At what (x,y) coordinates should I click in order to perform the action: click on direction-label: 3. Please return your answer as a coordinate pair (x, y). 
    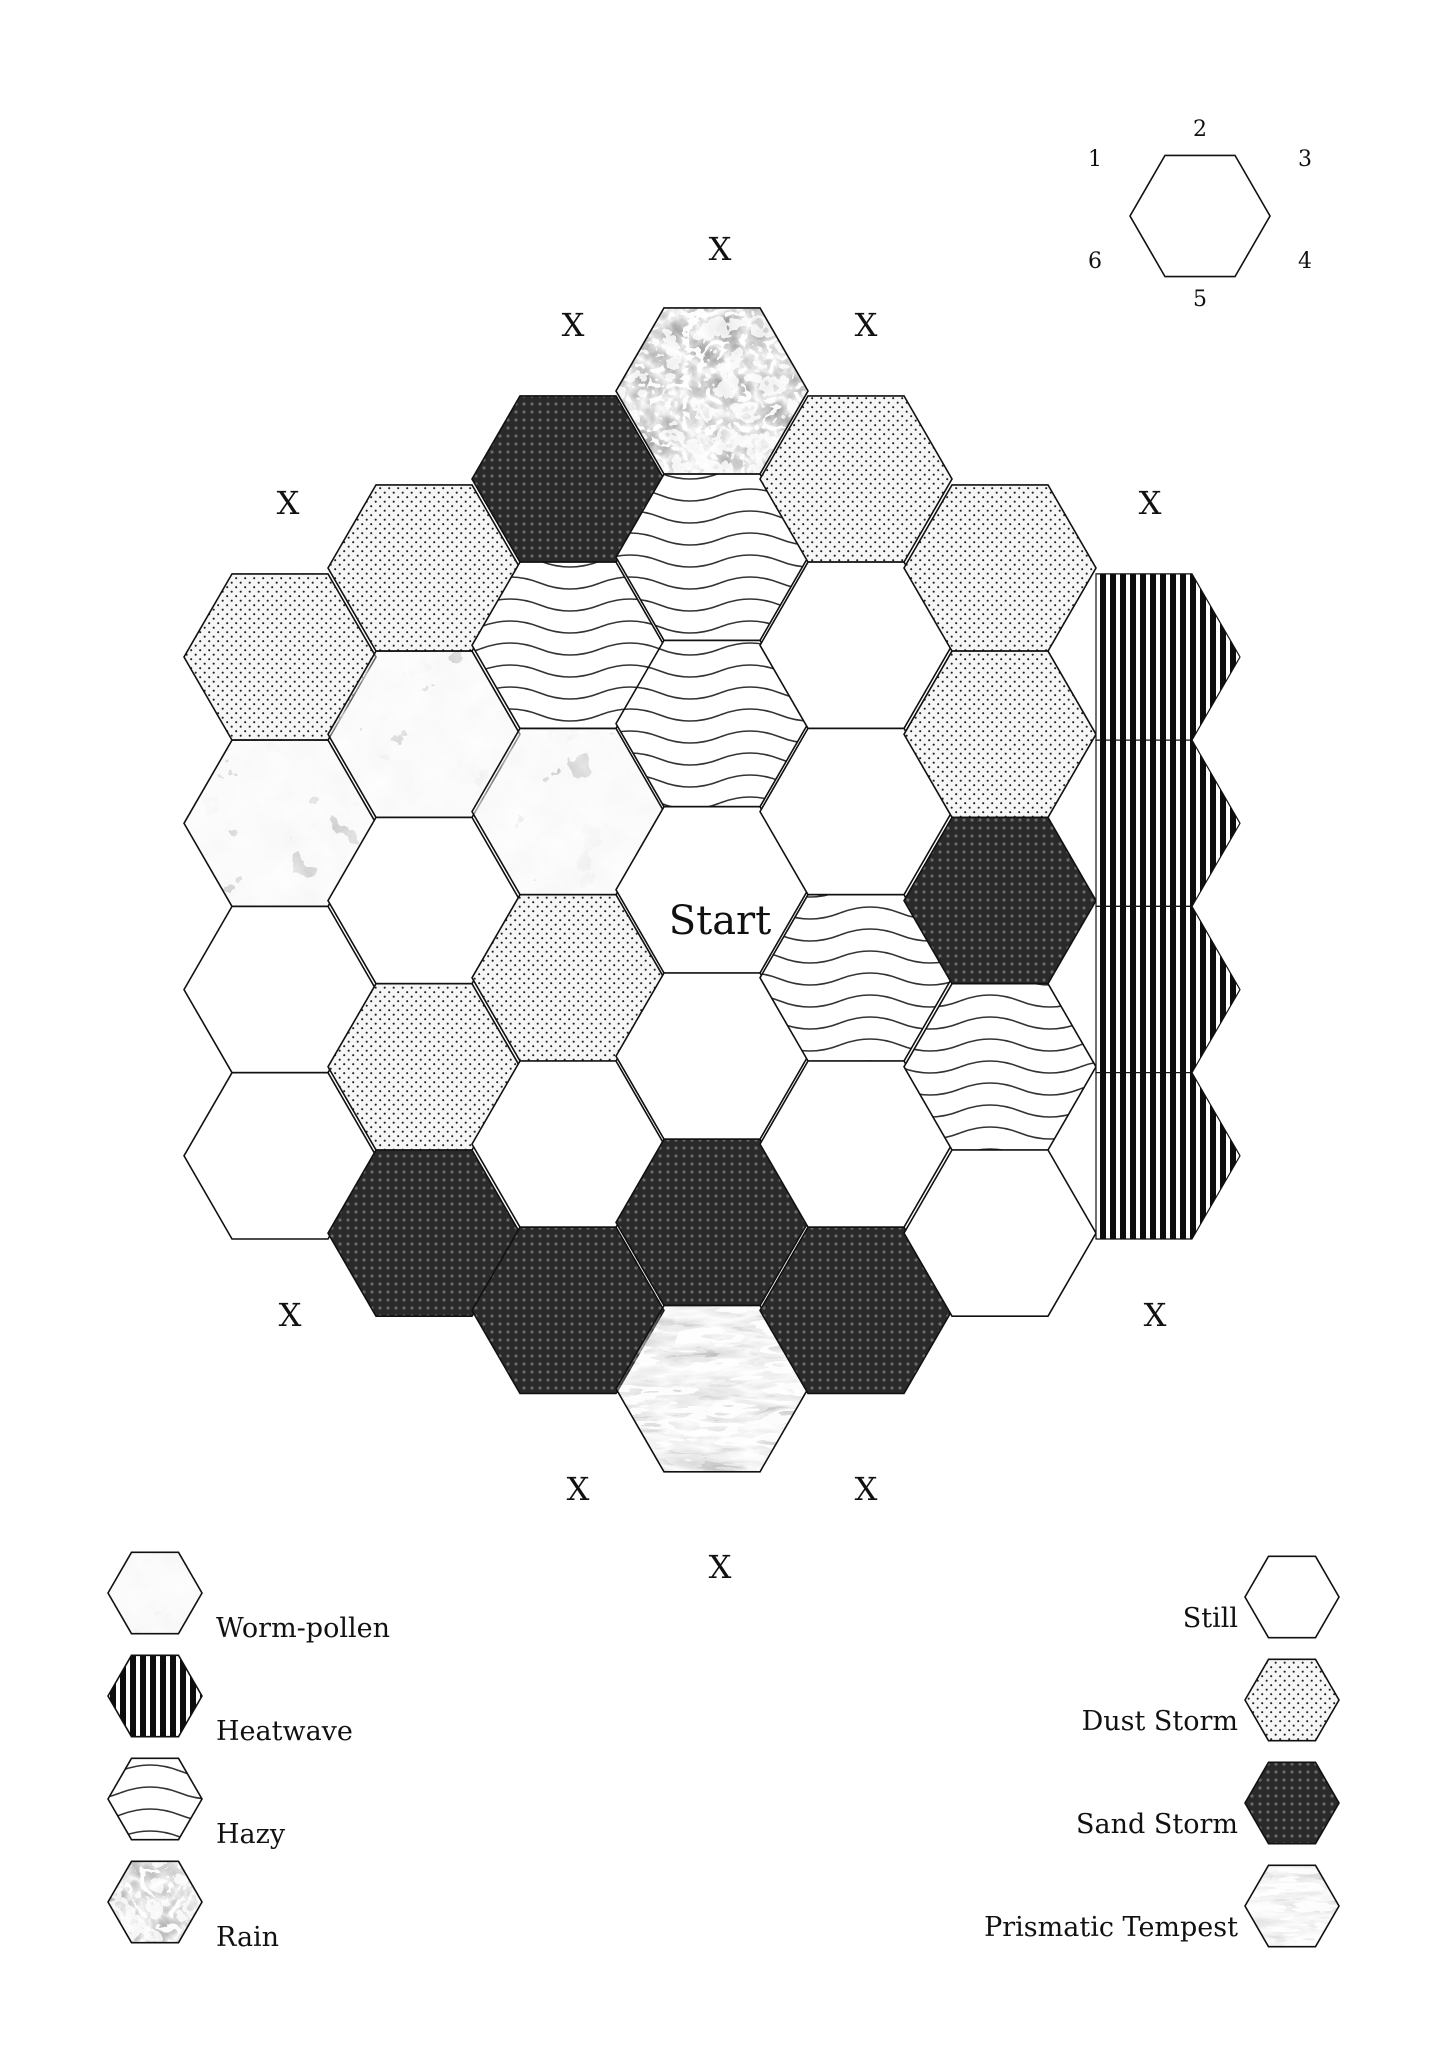
    Looking at the image, I should click on (1305, 159).